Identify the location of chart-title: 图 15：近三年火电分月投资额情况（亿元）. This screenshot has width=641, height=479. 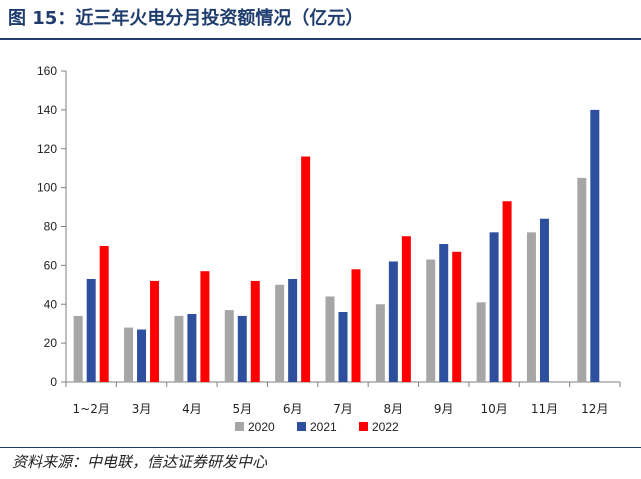
(186, 18).